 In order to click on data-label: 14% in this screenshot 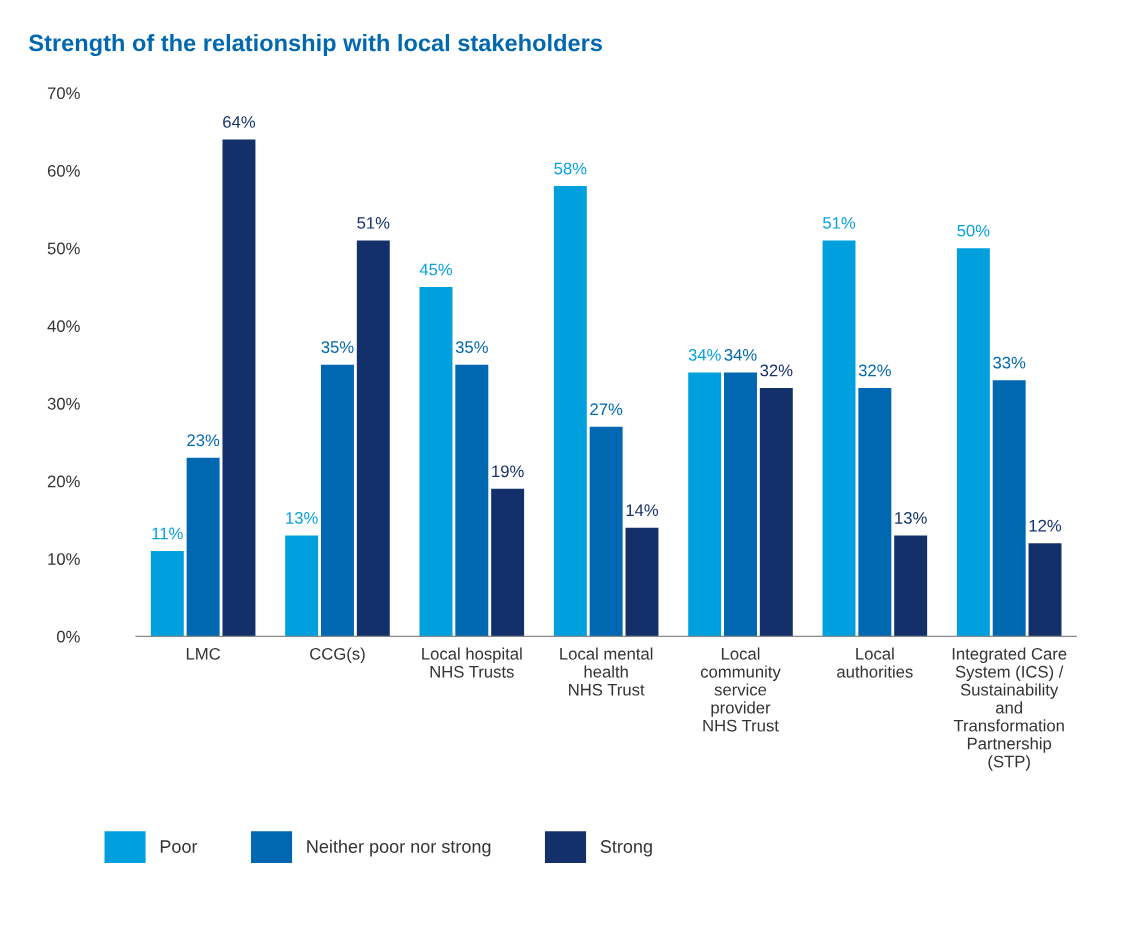, I will do `click(642, 510)`.